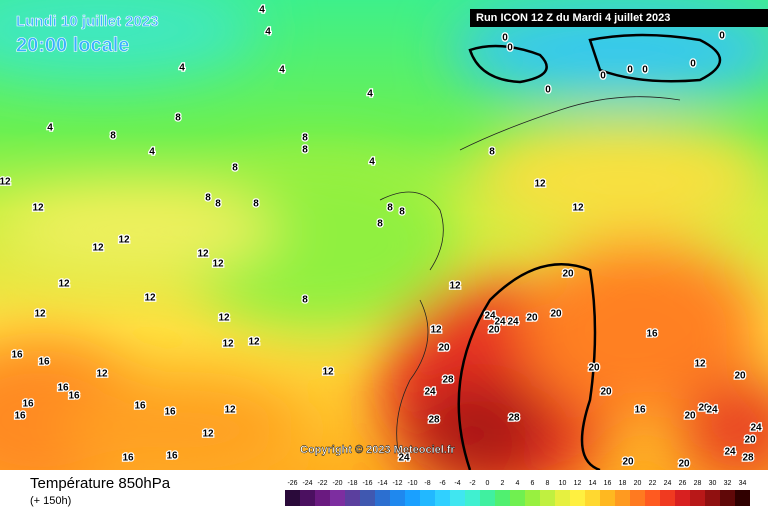 Image resolution: width=768 pixels, height=517 pixels. What do you see at coordinates (472, 483) in the screenshot?
I see `colorbar-tick-label: -2` at bounding box center [472, 483].